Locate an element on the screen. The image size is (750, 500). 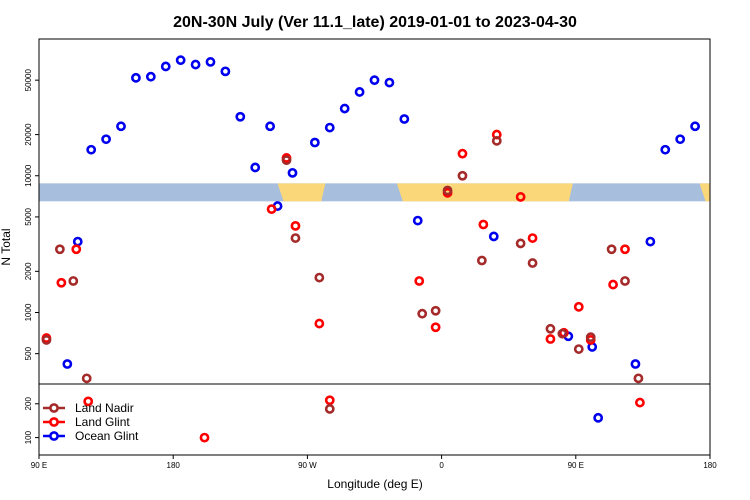
y-tick-label: 20000 is located at coordinates (28, 134).